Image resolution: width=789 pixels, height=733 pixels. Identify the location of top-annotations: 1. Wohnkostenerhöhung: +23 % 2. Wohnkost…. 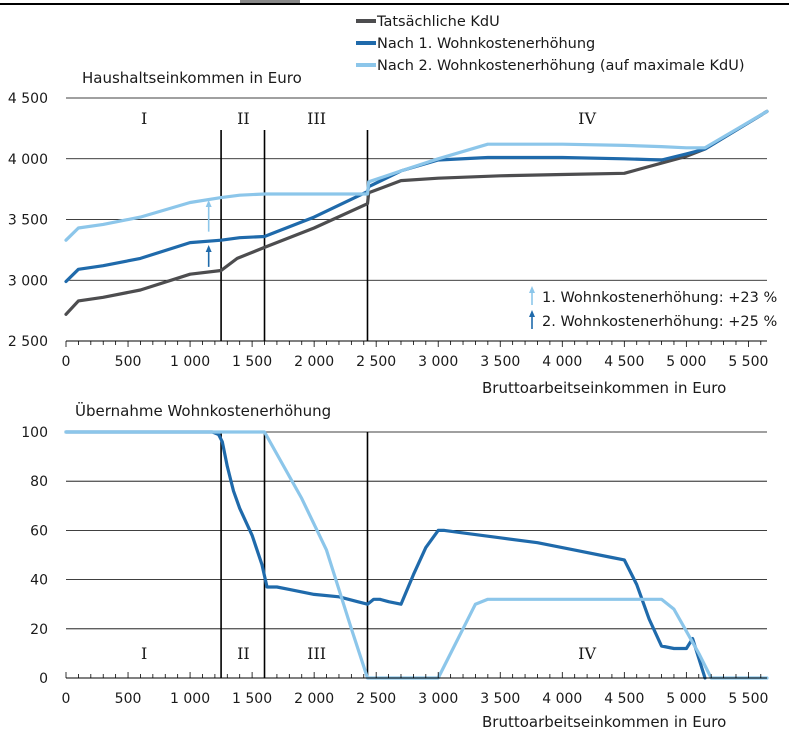
(653, 308).